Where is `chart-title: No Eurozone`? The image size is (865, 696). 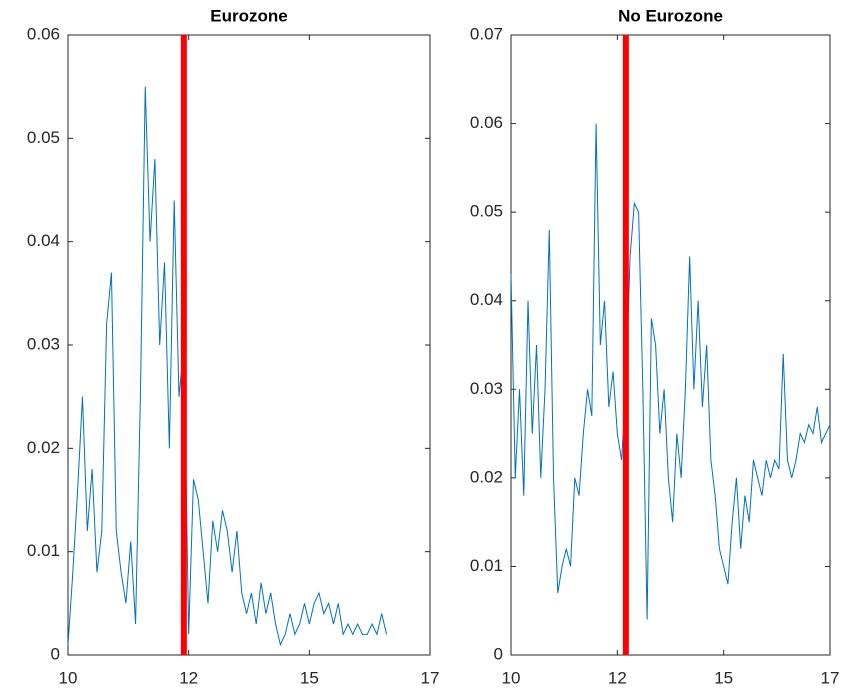
chart-title: No Eurozone is located at coordinates (670, 15).